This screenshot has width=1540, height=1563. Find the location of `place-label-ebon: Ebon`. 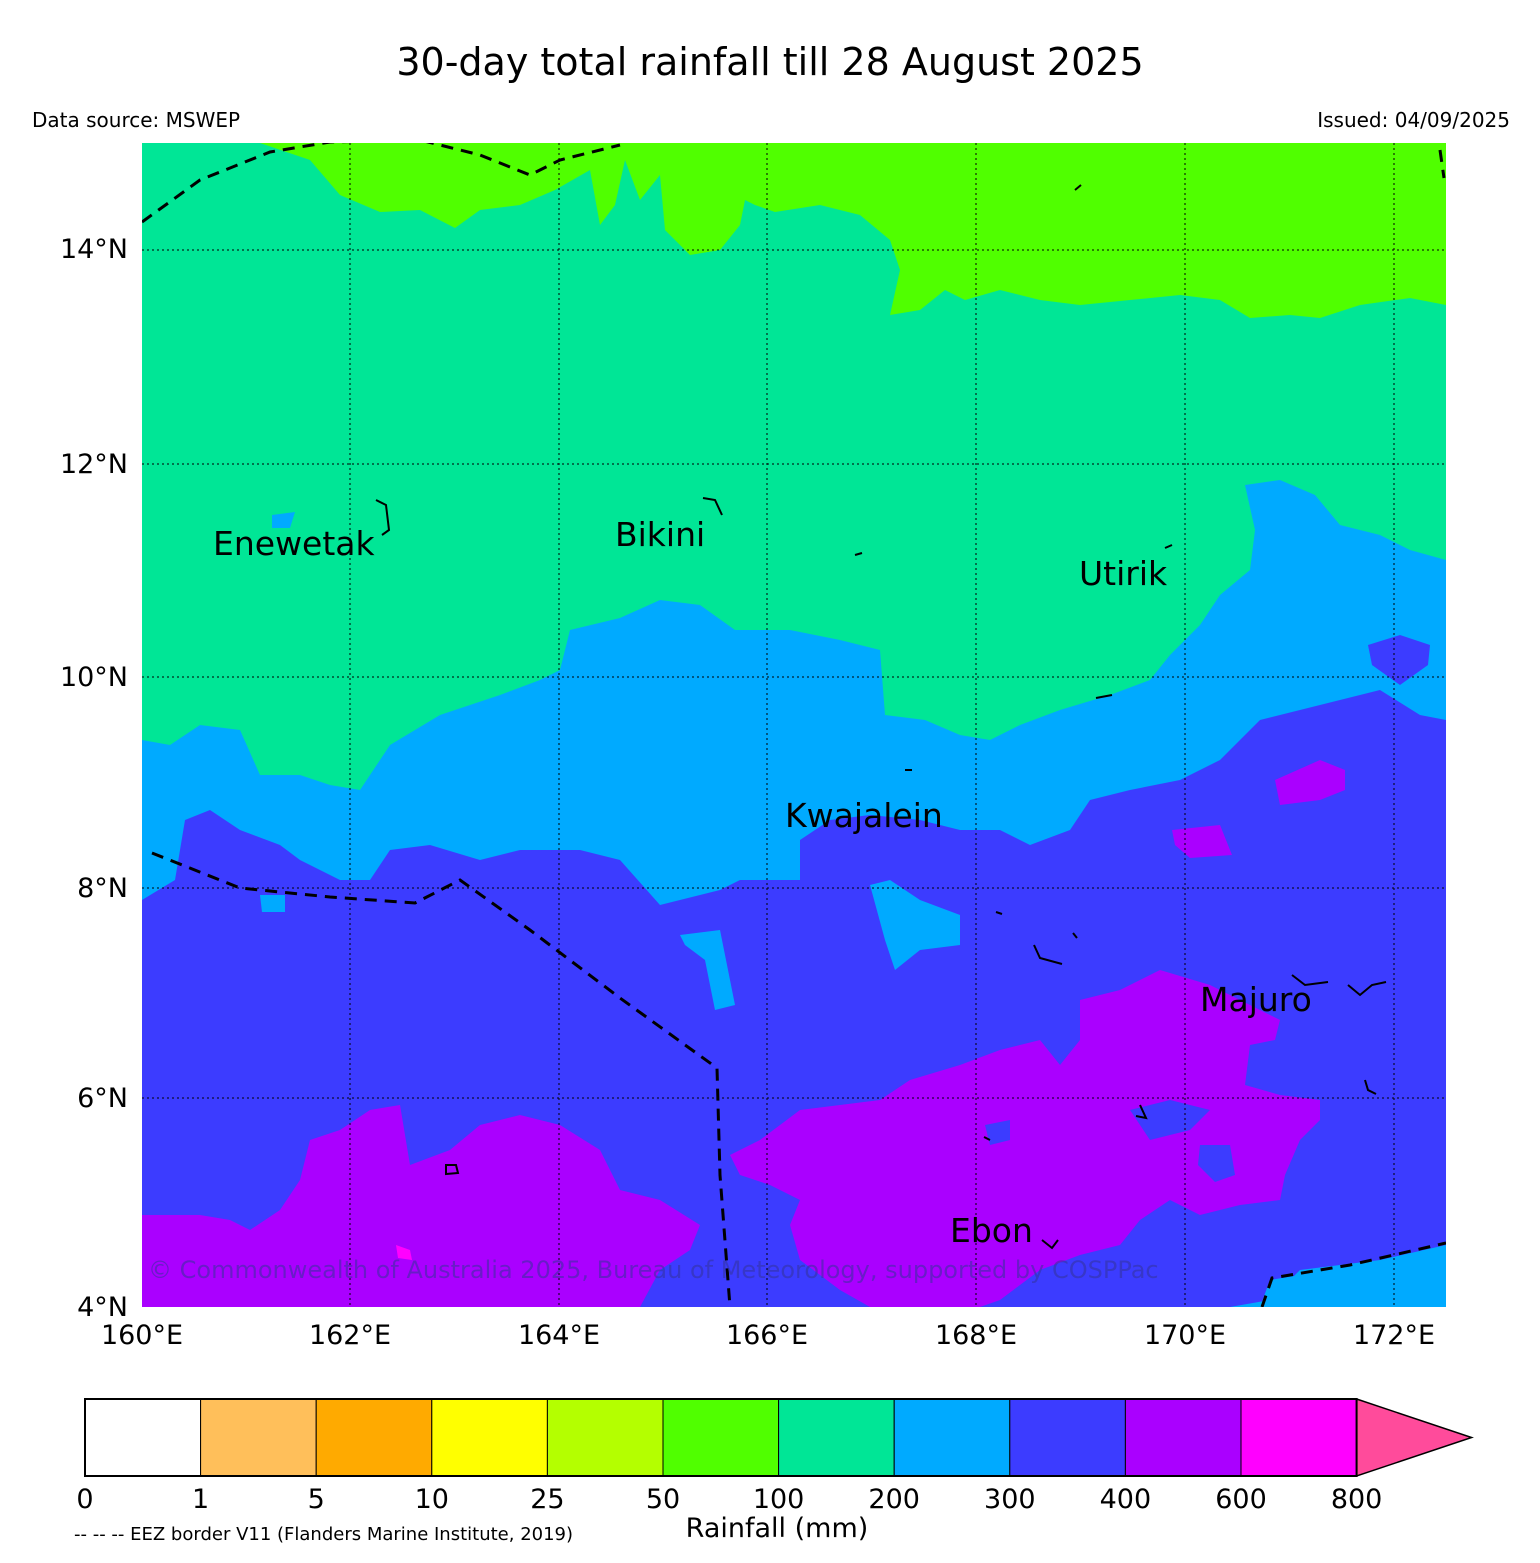

place-label-ebon: Ebon is located at coordinates (991, 1230).